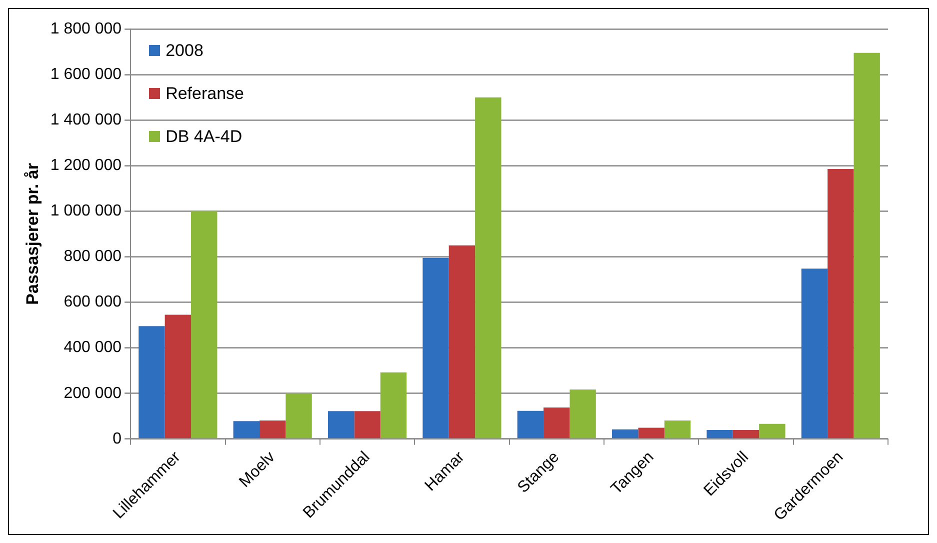 Image resolution: width=937 pixels, height=543 pixels. I want to click on y-tick-label: 800 000, so click(93, 257).